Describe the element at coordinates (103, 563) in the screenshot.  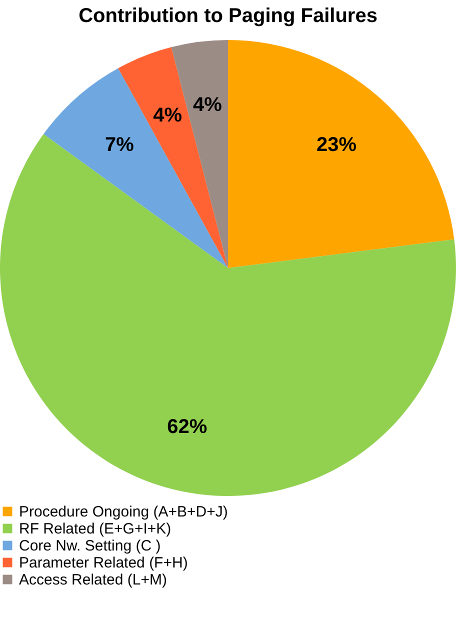
I see `legend-label: Parameter Related (F+H)` at that location.